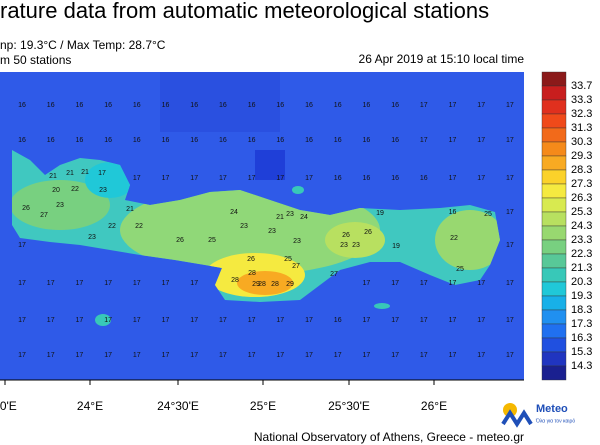  Describe the element at coordinates (581, 156) in the screenshot. I see `colorbar-label: 29.3` at that location.